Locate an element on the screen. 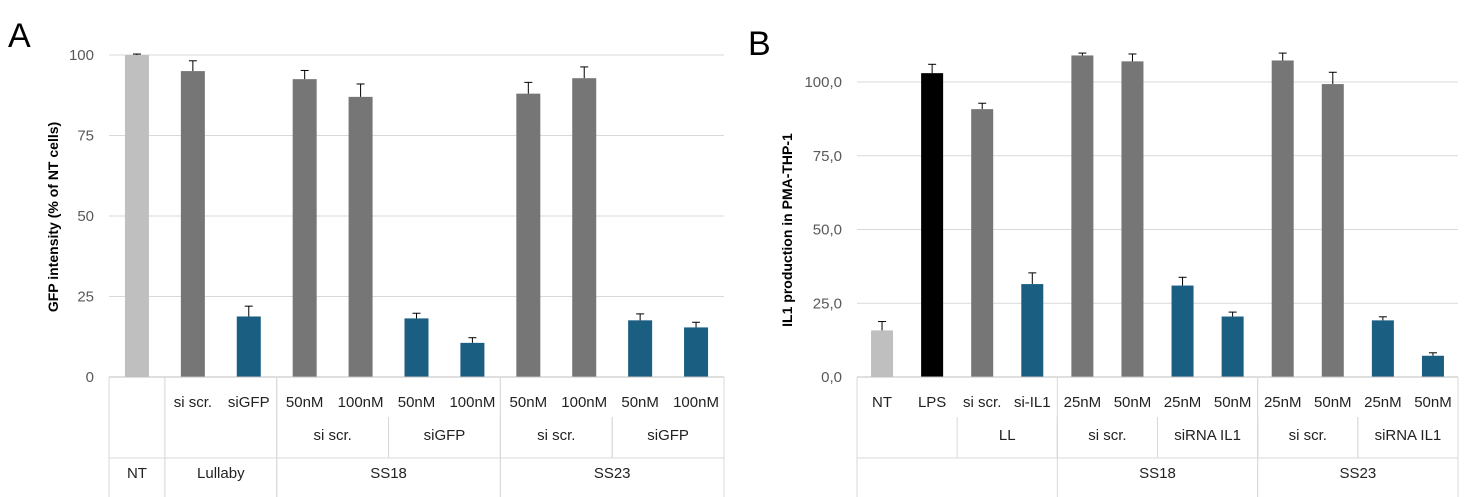 The height and width of the screenshot is (497, 1474). bar-label-b-5: 50nM is located at coordinates (1133, 402).